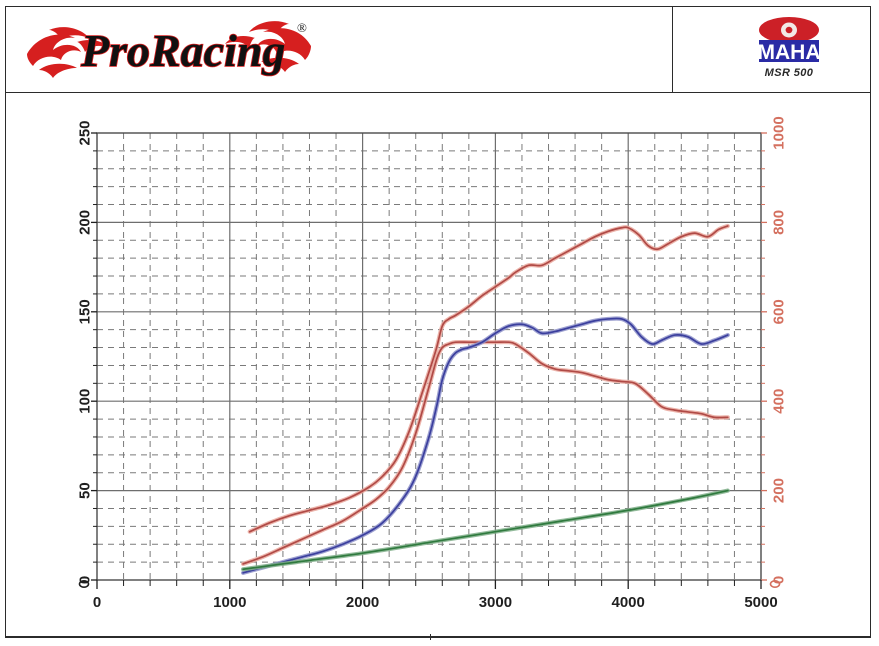 The height and width of the screenshot is (646, 879). I want to click on y-axis-tick-label: 150, so click(85, 311).